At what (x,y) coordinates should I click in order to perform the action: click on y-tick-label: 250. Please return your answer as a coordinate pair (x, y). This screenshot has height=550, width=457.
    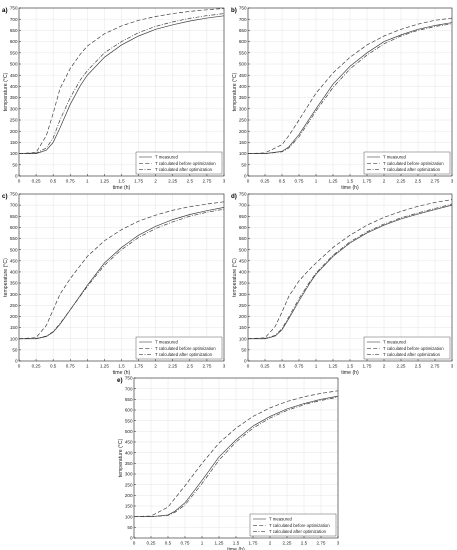
    Looking at the image, I should click on (14, 305).